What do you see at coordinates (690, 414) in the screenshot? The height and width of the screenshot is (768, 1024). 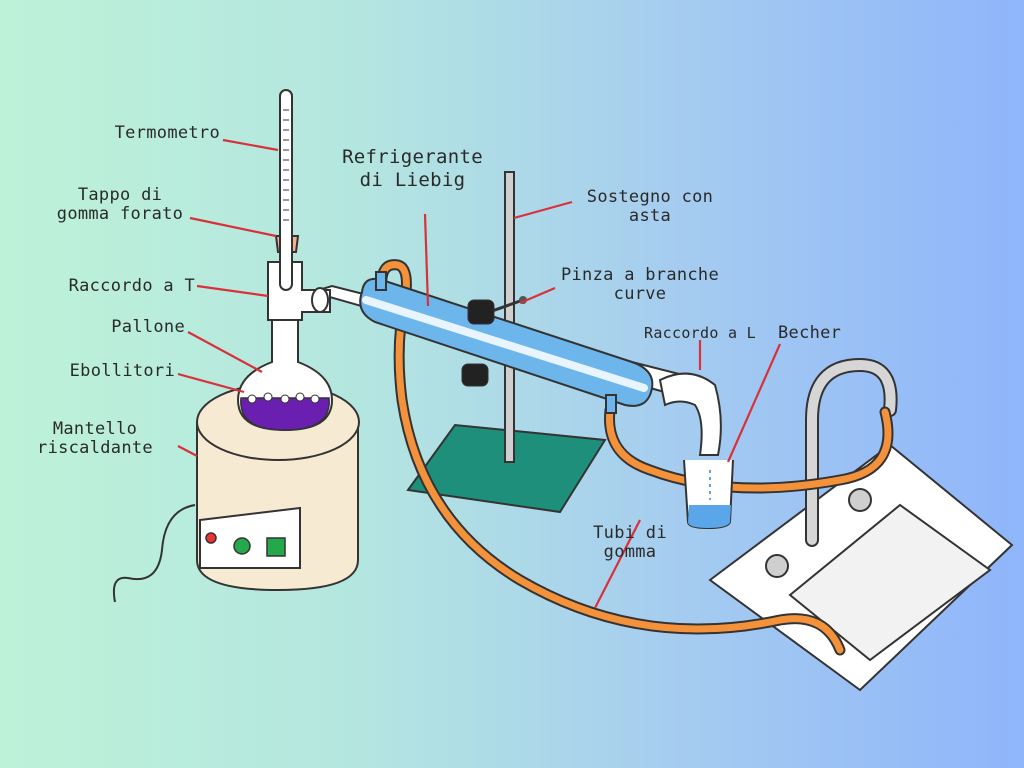 I see `l-joint` at bounding box center [690, 414].